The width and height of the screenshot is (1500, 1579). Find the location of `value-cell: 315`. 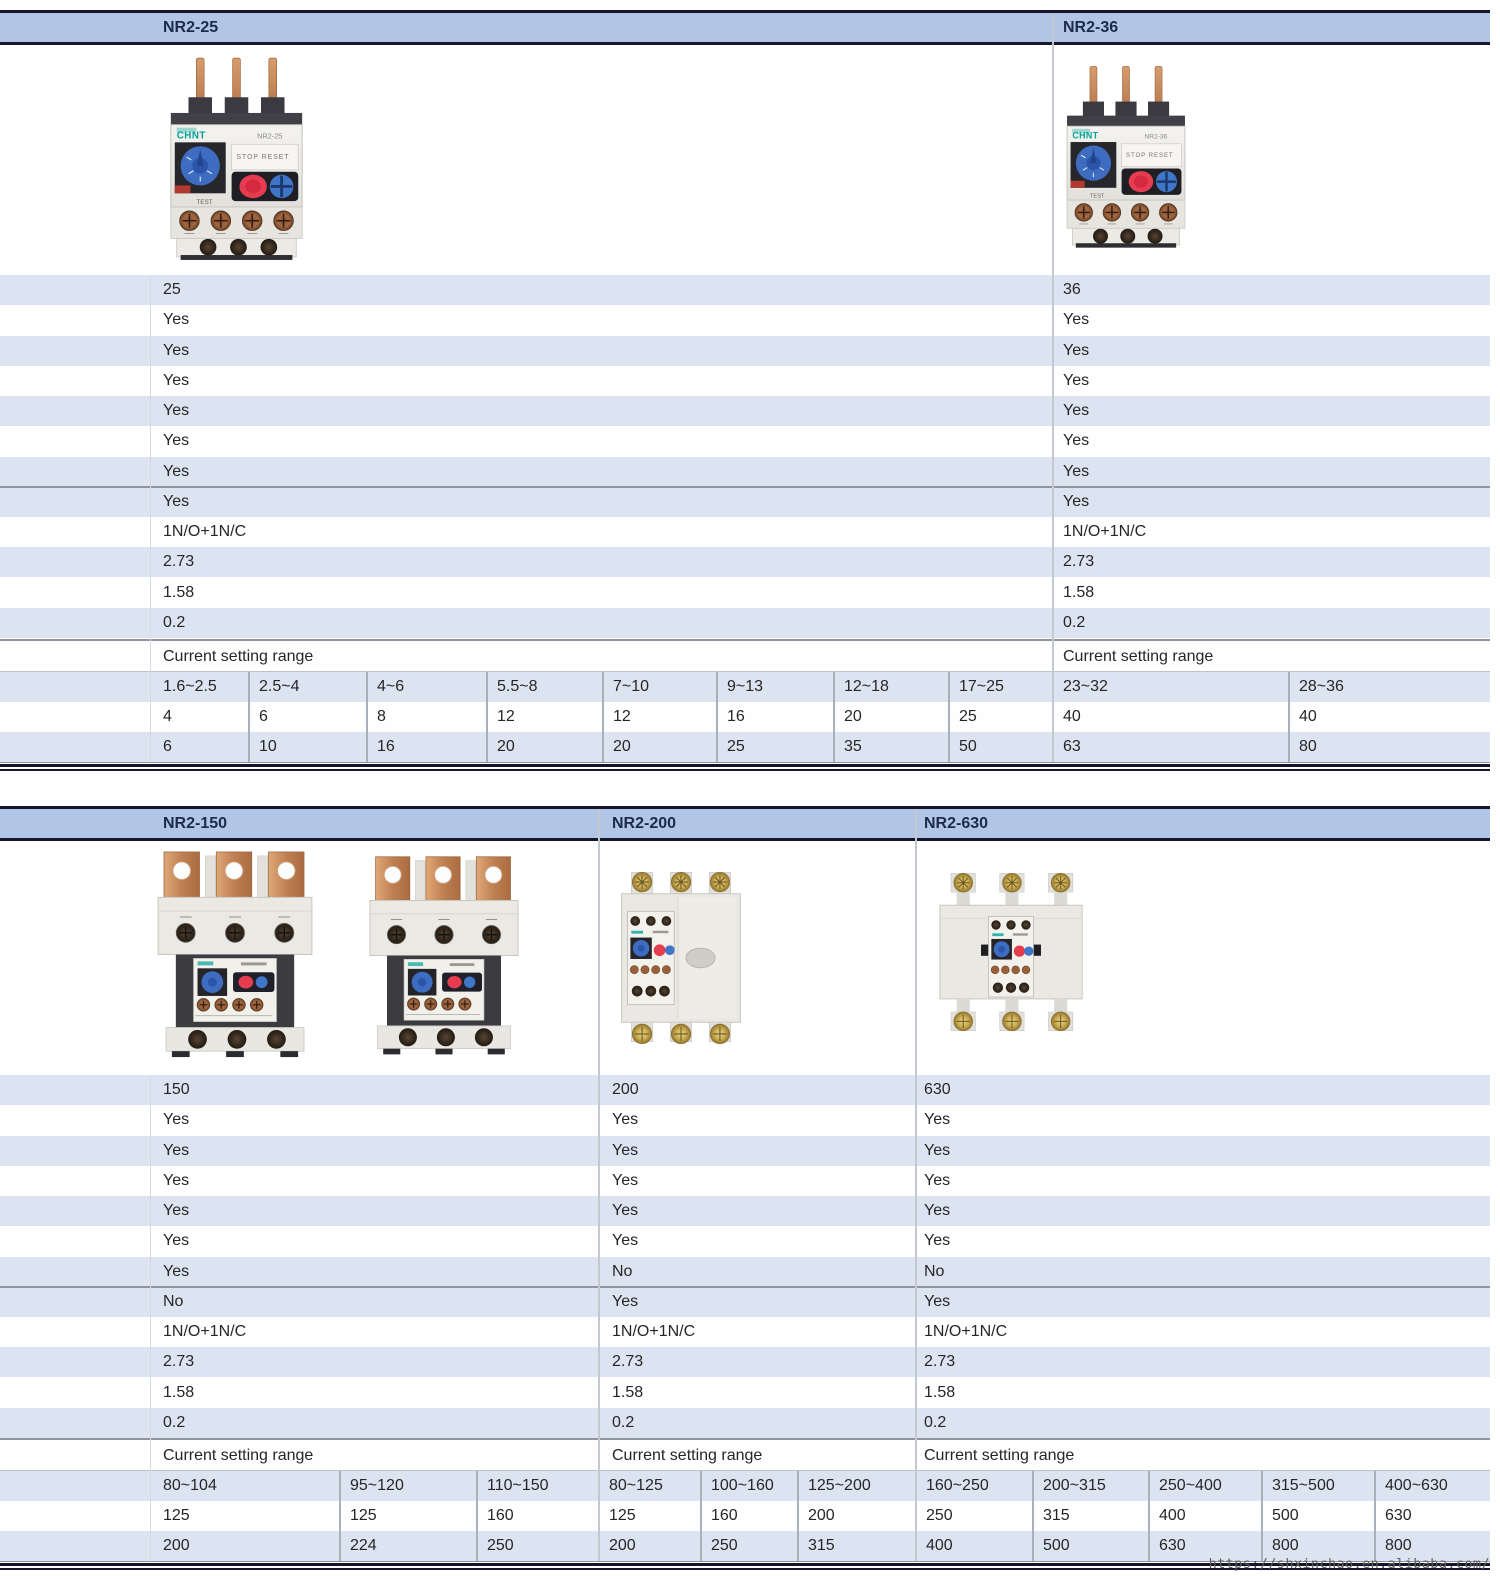

value-cell: 315 is located at coordinates (821, 1545).